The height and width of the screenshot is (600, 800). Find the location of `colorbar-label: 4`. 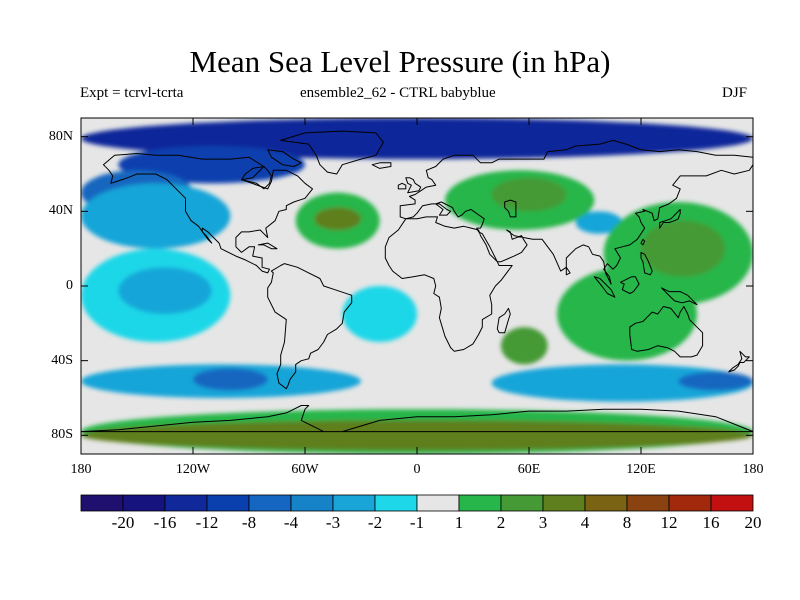

colorbar-label: 4 is located at coordinates (585, 522).